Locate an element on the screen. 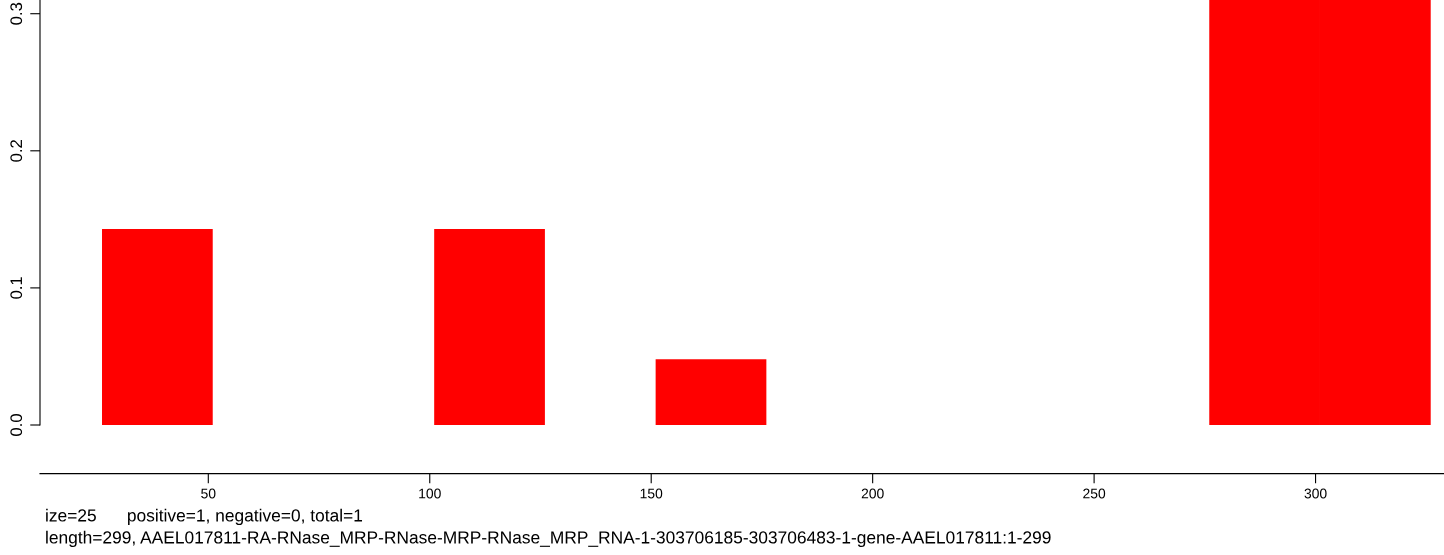  x-tick-label: 250 is located at coordinates (1094, 493).